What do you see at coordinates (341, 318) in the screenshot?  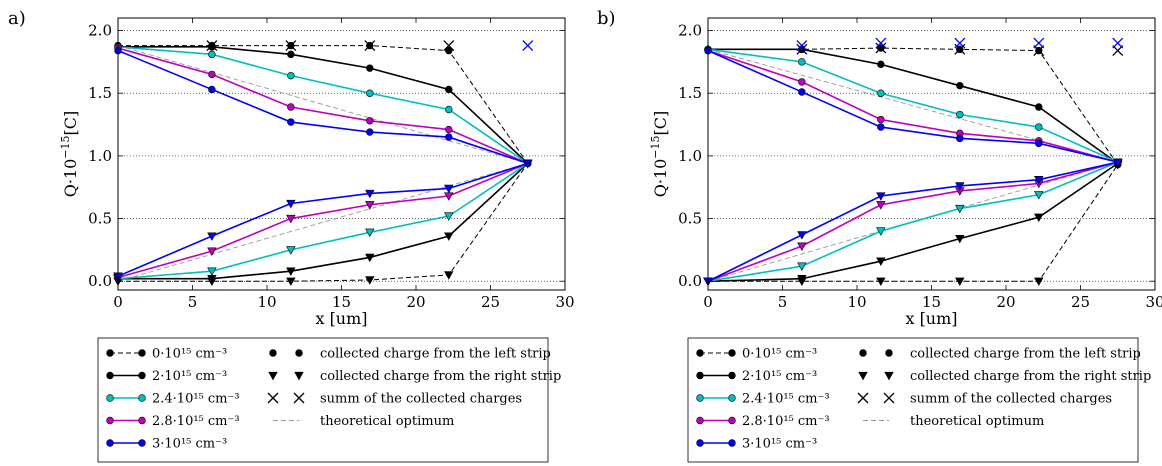 I see `x-axis-label: x [um]` at bounding box center [341, 318].